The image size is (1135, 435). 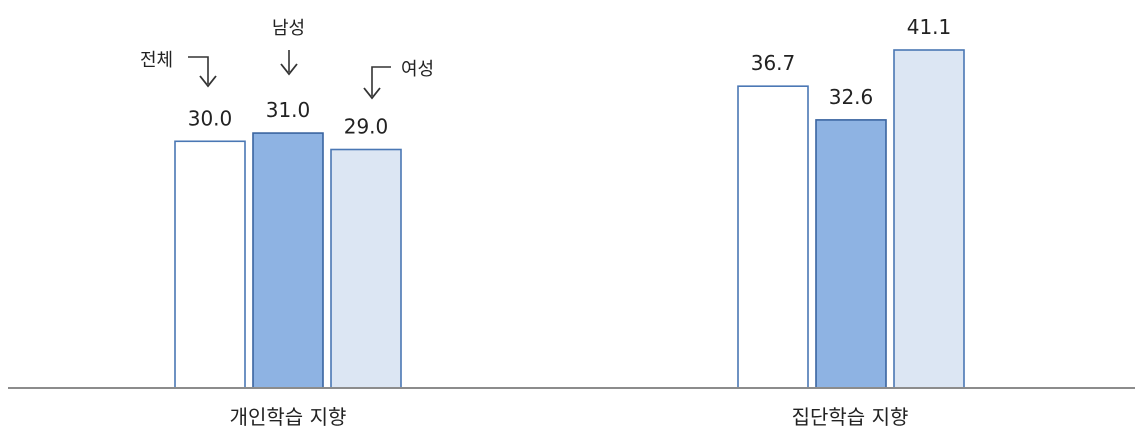 I want to click on legend-label-male: 남성, so click(x=288, y=28).